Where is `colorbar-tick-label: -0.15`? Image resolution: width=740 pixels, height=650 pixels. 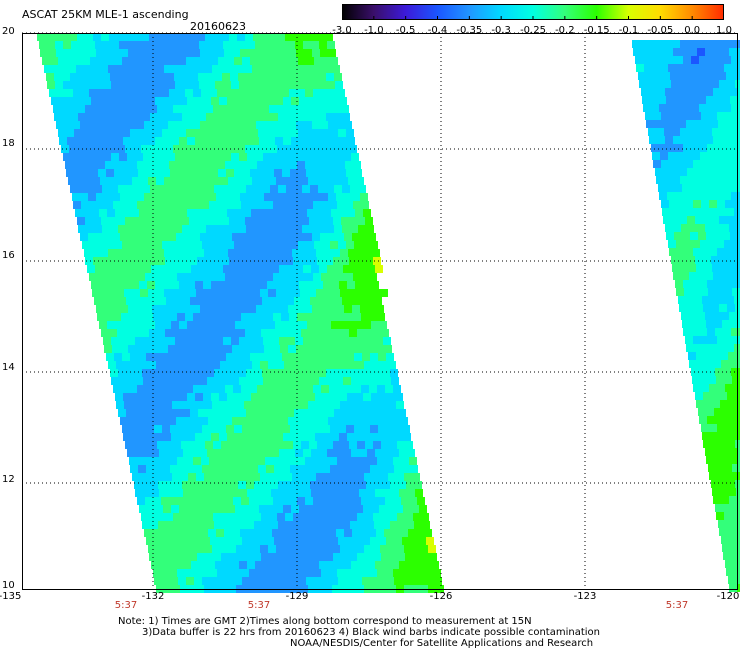 colorbar-tick-label: -0.15 is located at coordinates (596, 30).